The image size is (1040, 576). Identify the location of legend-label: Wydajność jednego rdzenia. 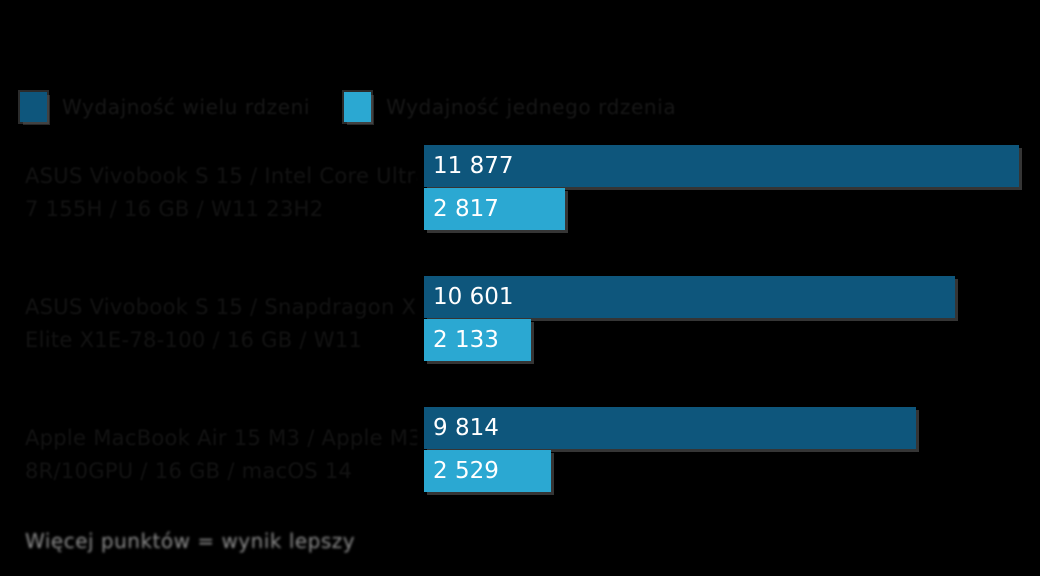
(531, 107).